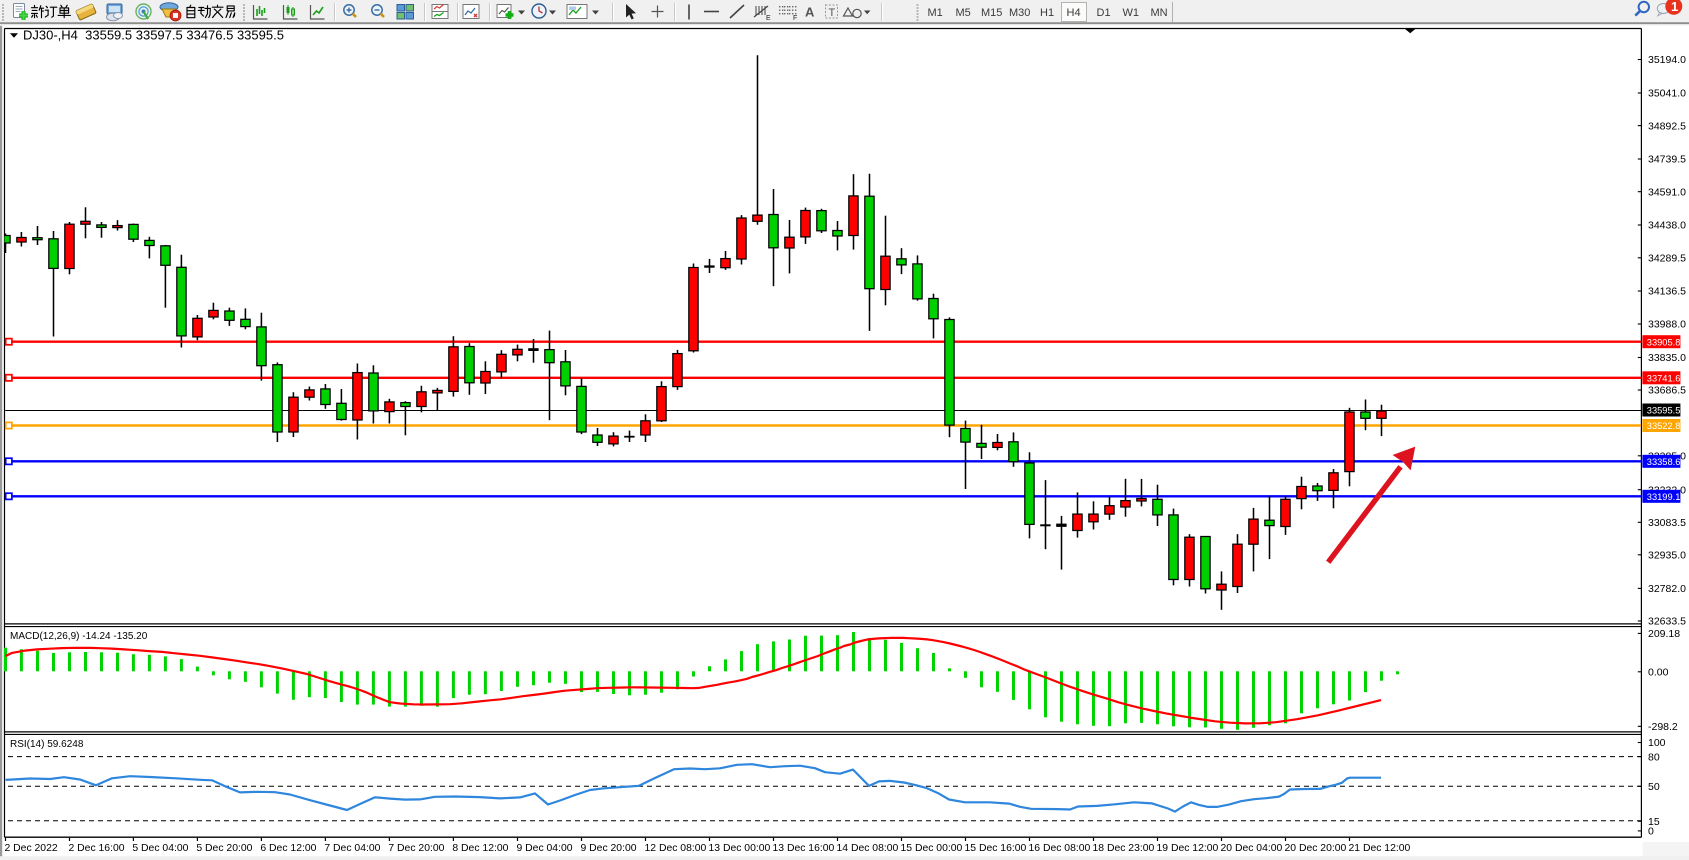 This screenshot has height=860, width=1689. Describe the element at coordinates (935, 13) in the screenshot. I see `svg-text: M1` at that location.